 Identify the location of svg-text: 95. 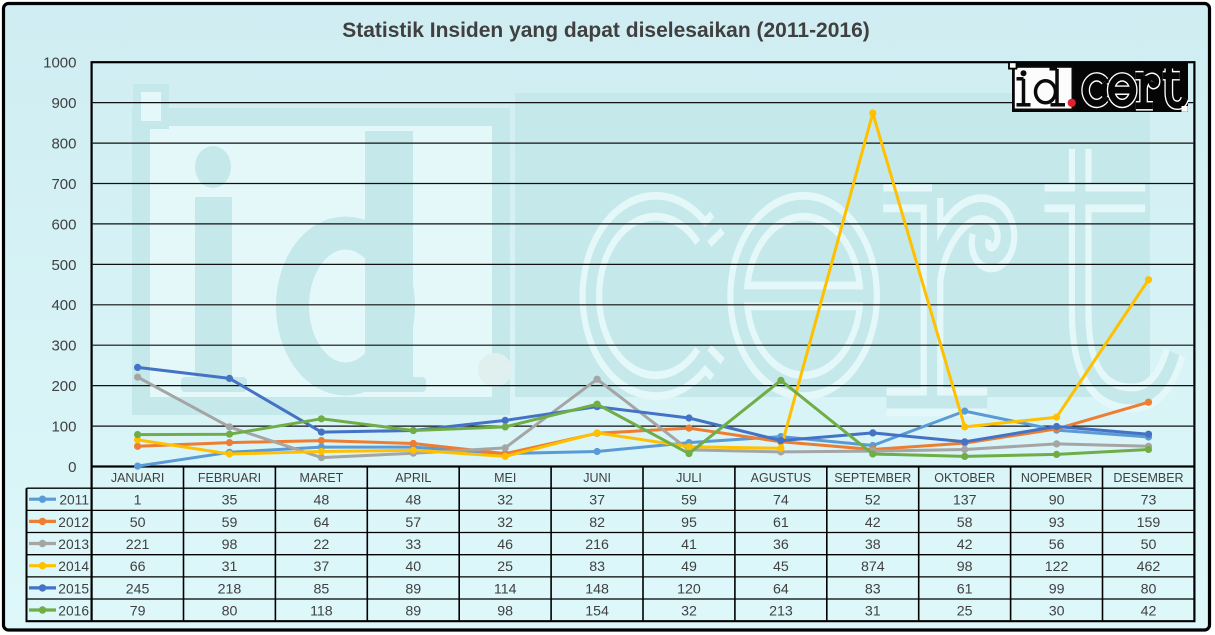
(689, 523).